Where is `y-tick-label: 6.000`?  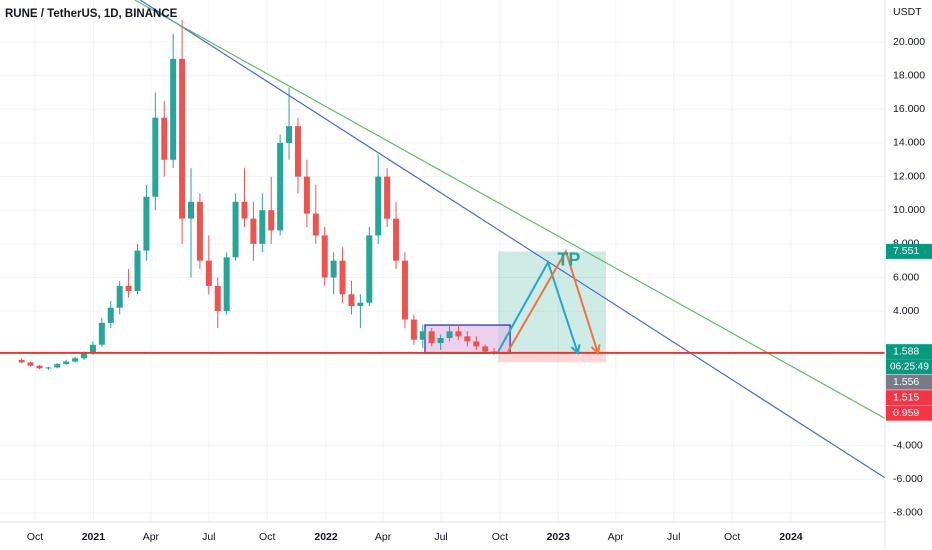 y-tick-label: 6.000 is located at coordinates (906, 277).